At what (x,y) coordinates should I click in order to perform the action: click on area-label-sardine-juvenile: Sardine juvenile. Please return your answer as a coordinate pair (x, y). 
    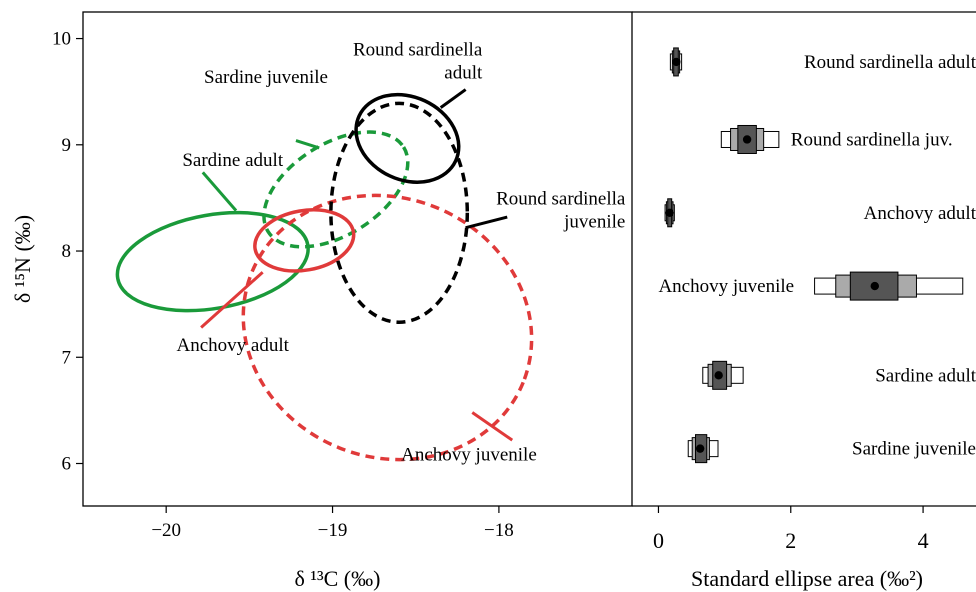
    Looking at the image, I should click on (914, 449).